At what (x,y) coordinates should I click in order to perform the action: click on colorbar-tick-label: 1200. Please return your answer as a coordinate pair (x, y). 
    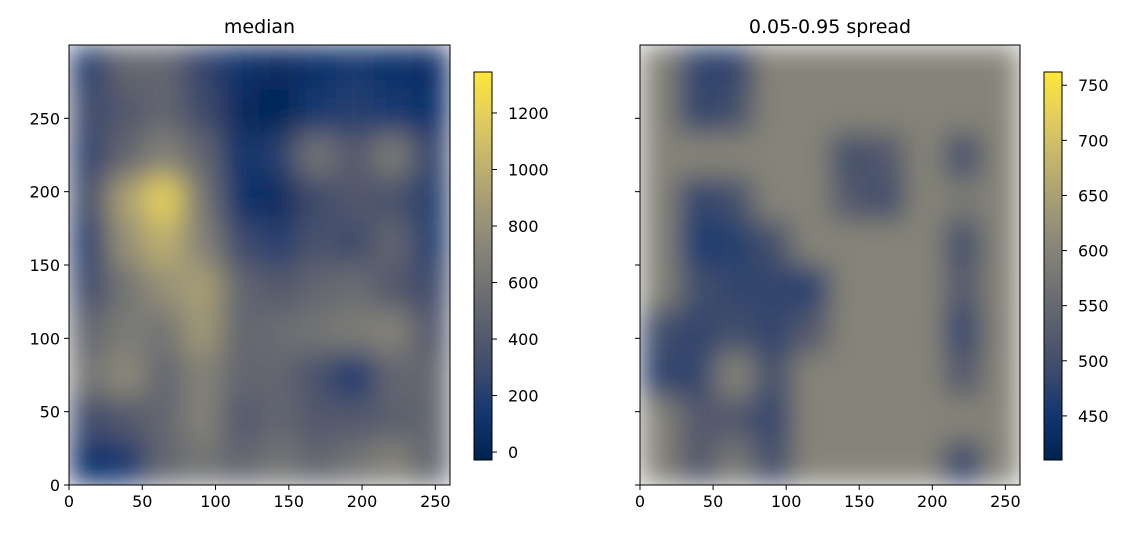
    Looking at the image, I should click on (528, 113).